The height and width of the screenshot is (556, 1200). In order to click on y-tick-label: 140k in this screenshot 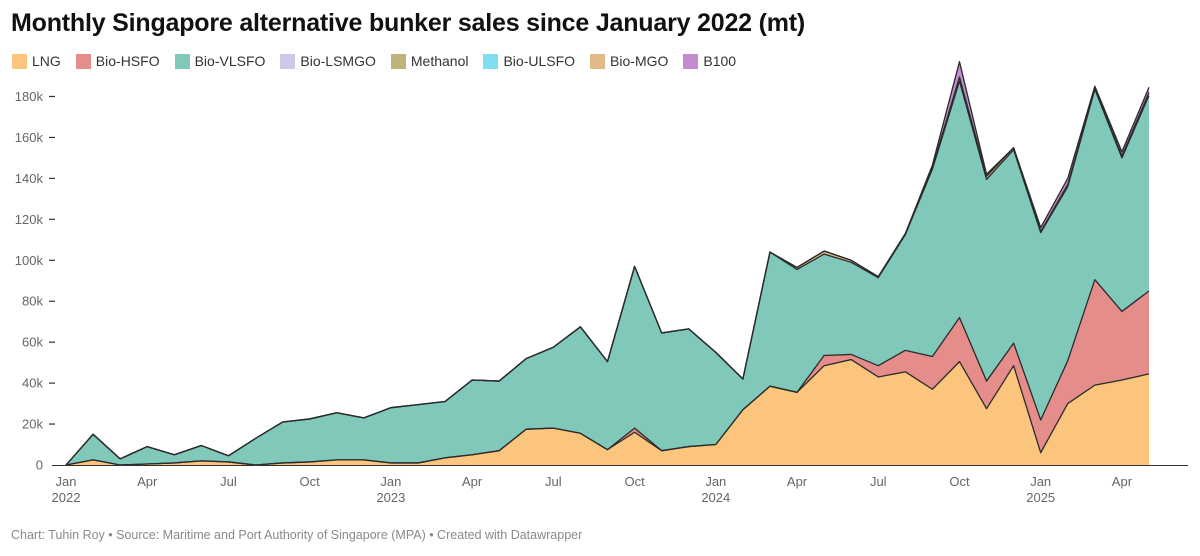, I will do `click(29, 178)`.